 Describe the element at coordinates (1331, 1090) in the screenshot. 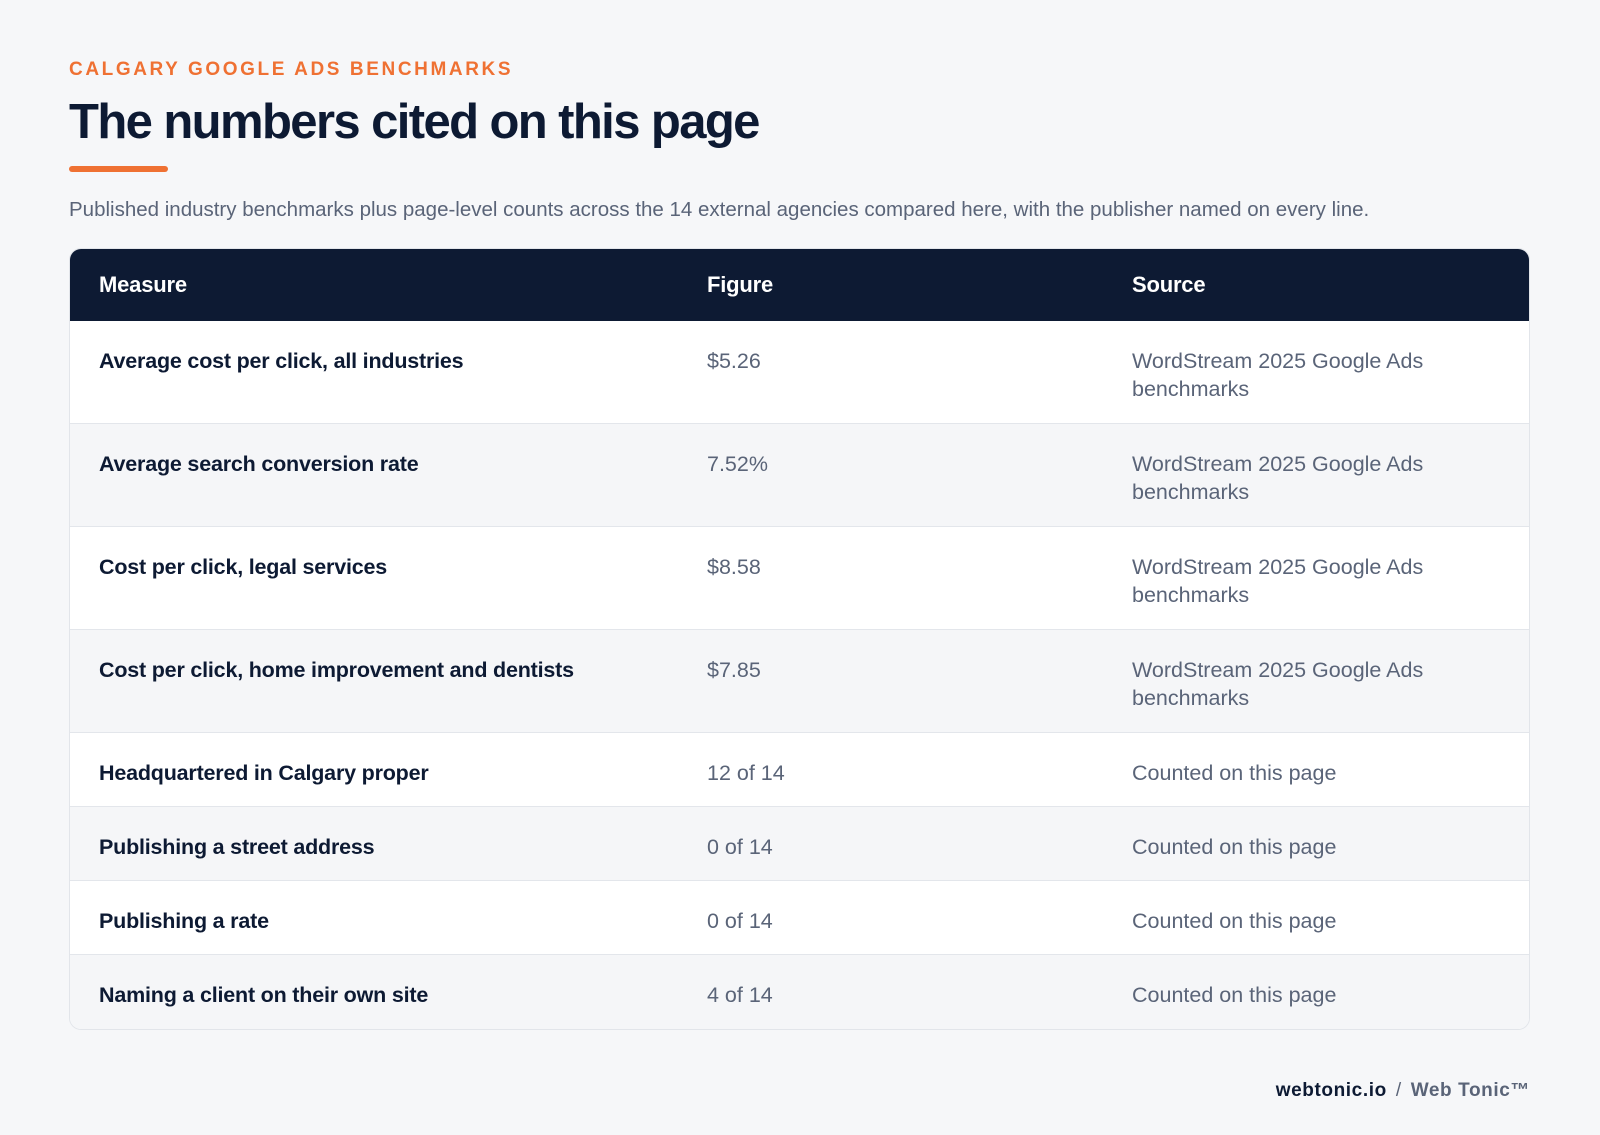

I see `footer-domain: webtonic.io` at that location.